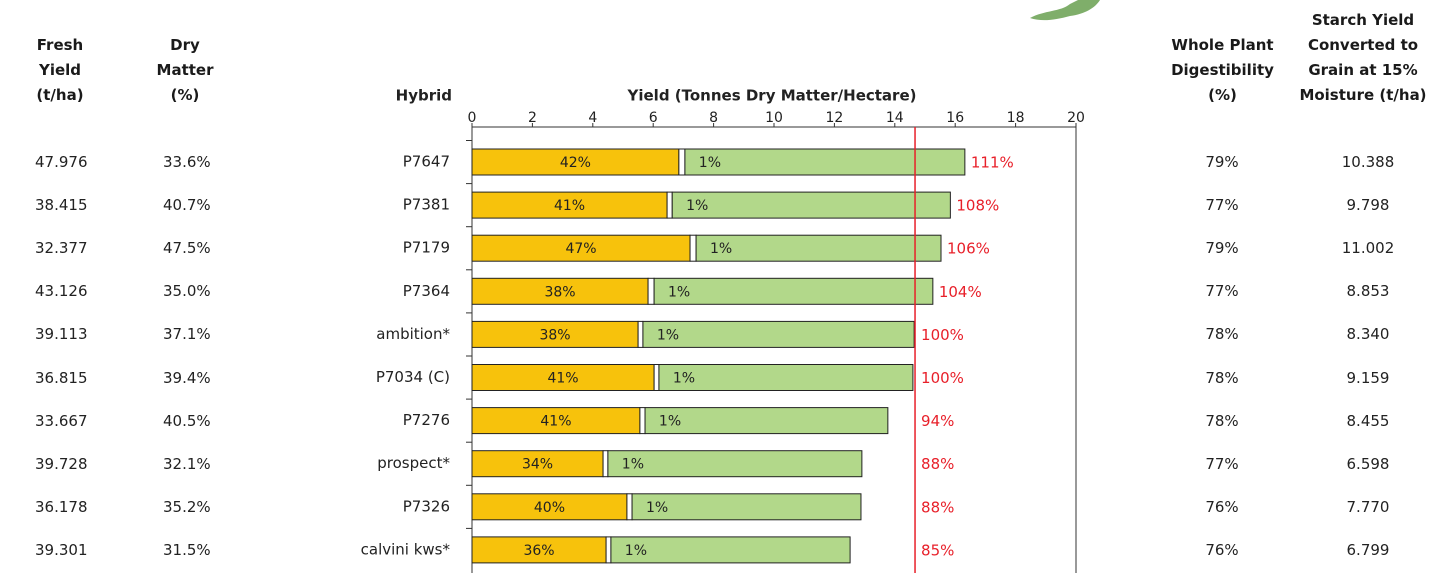 The width and height of the screenshot is (1439, 575). I want to click on table-cell: 32.1%, so click(187, 463).